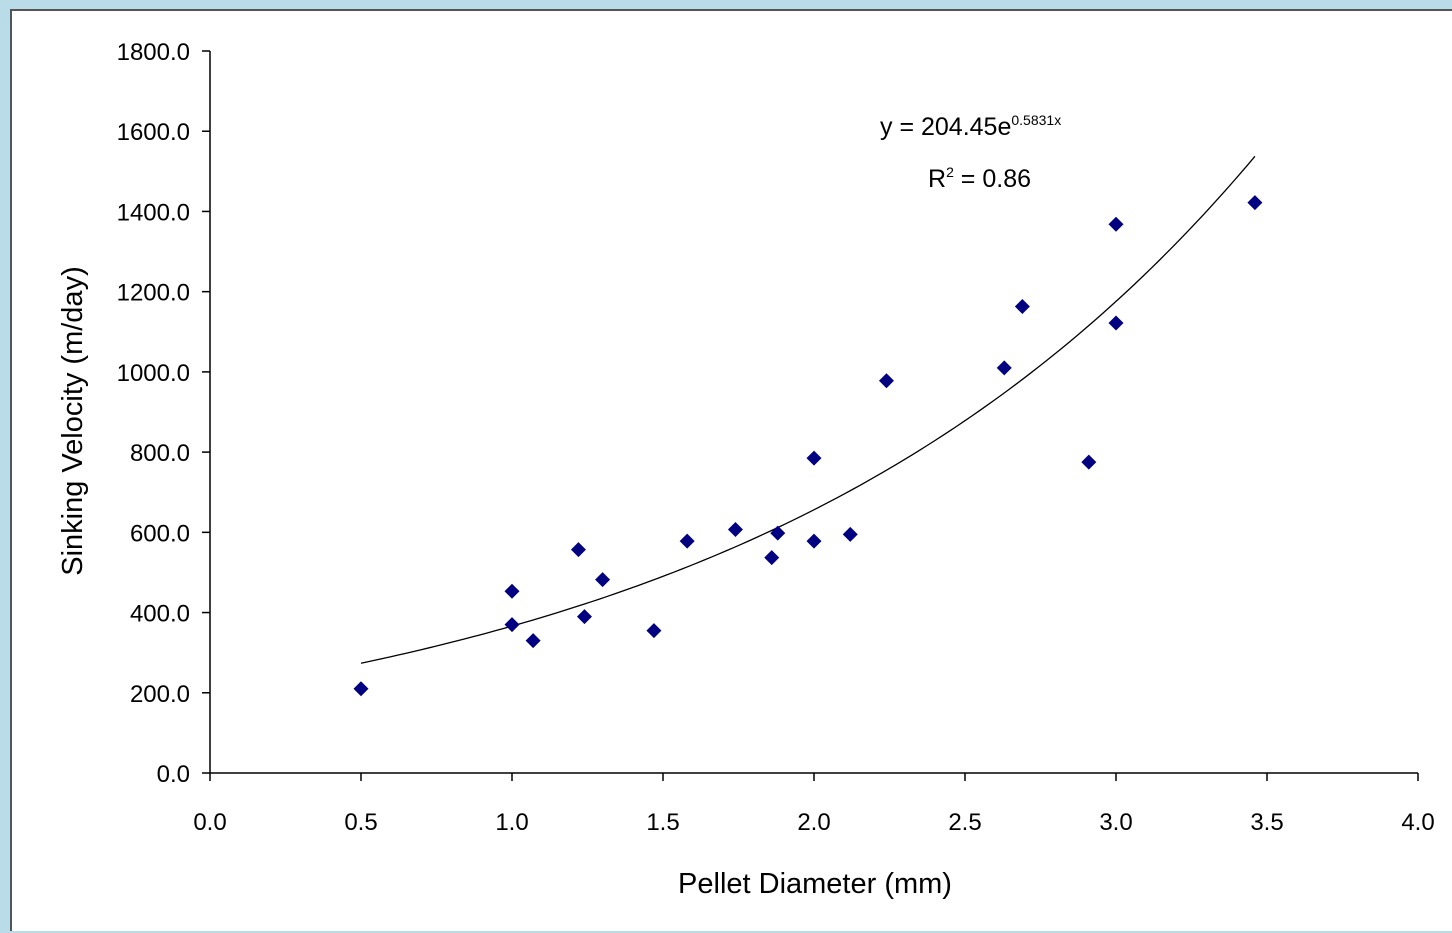  Describe the element at coordinates (992, 179) in the screenshot. I see `r-squared-value: = 0.86` at that location.